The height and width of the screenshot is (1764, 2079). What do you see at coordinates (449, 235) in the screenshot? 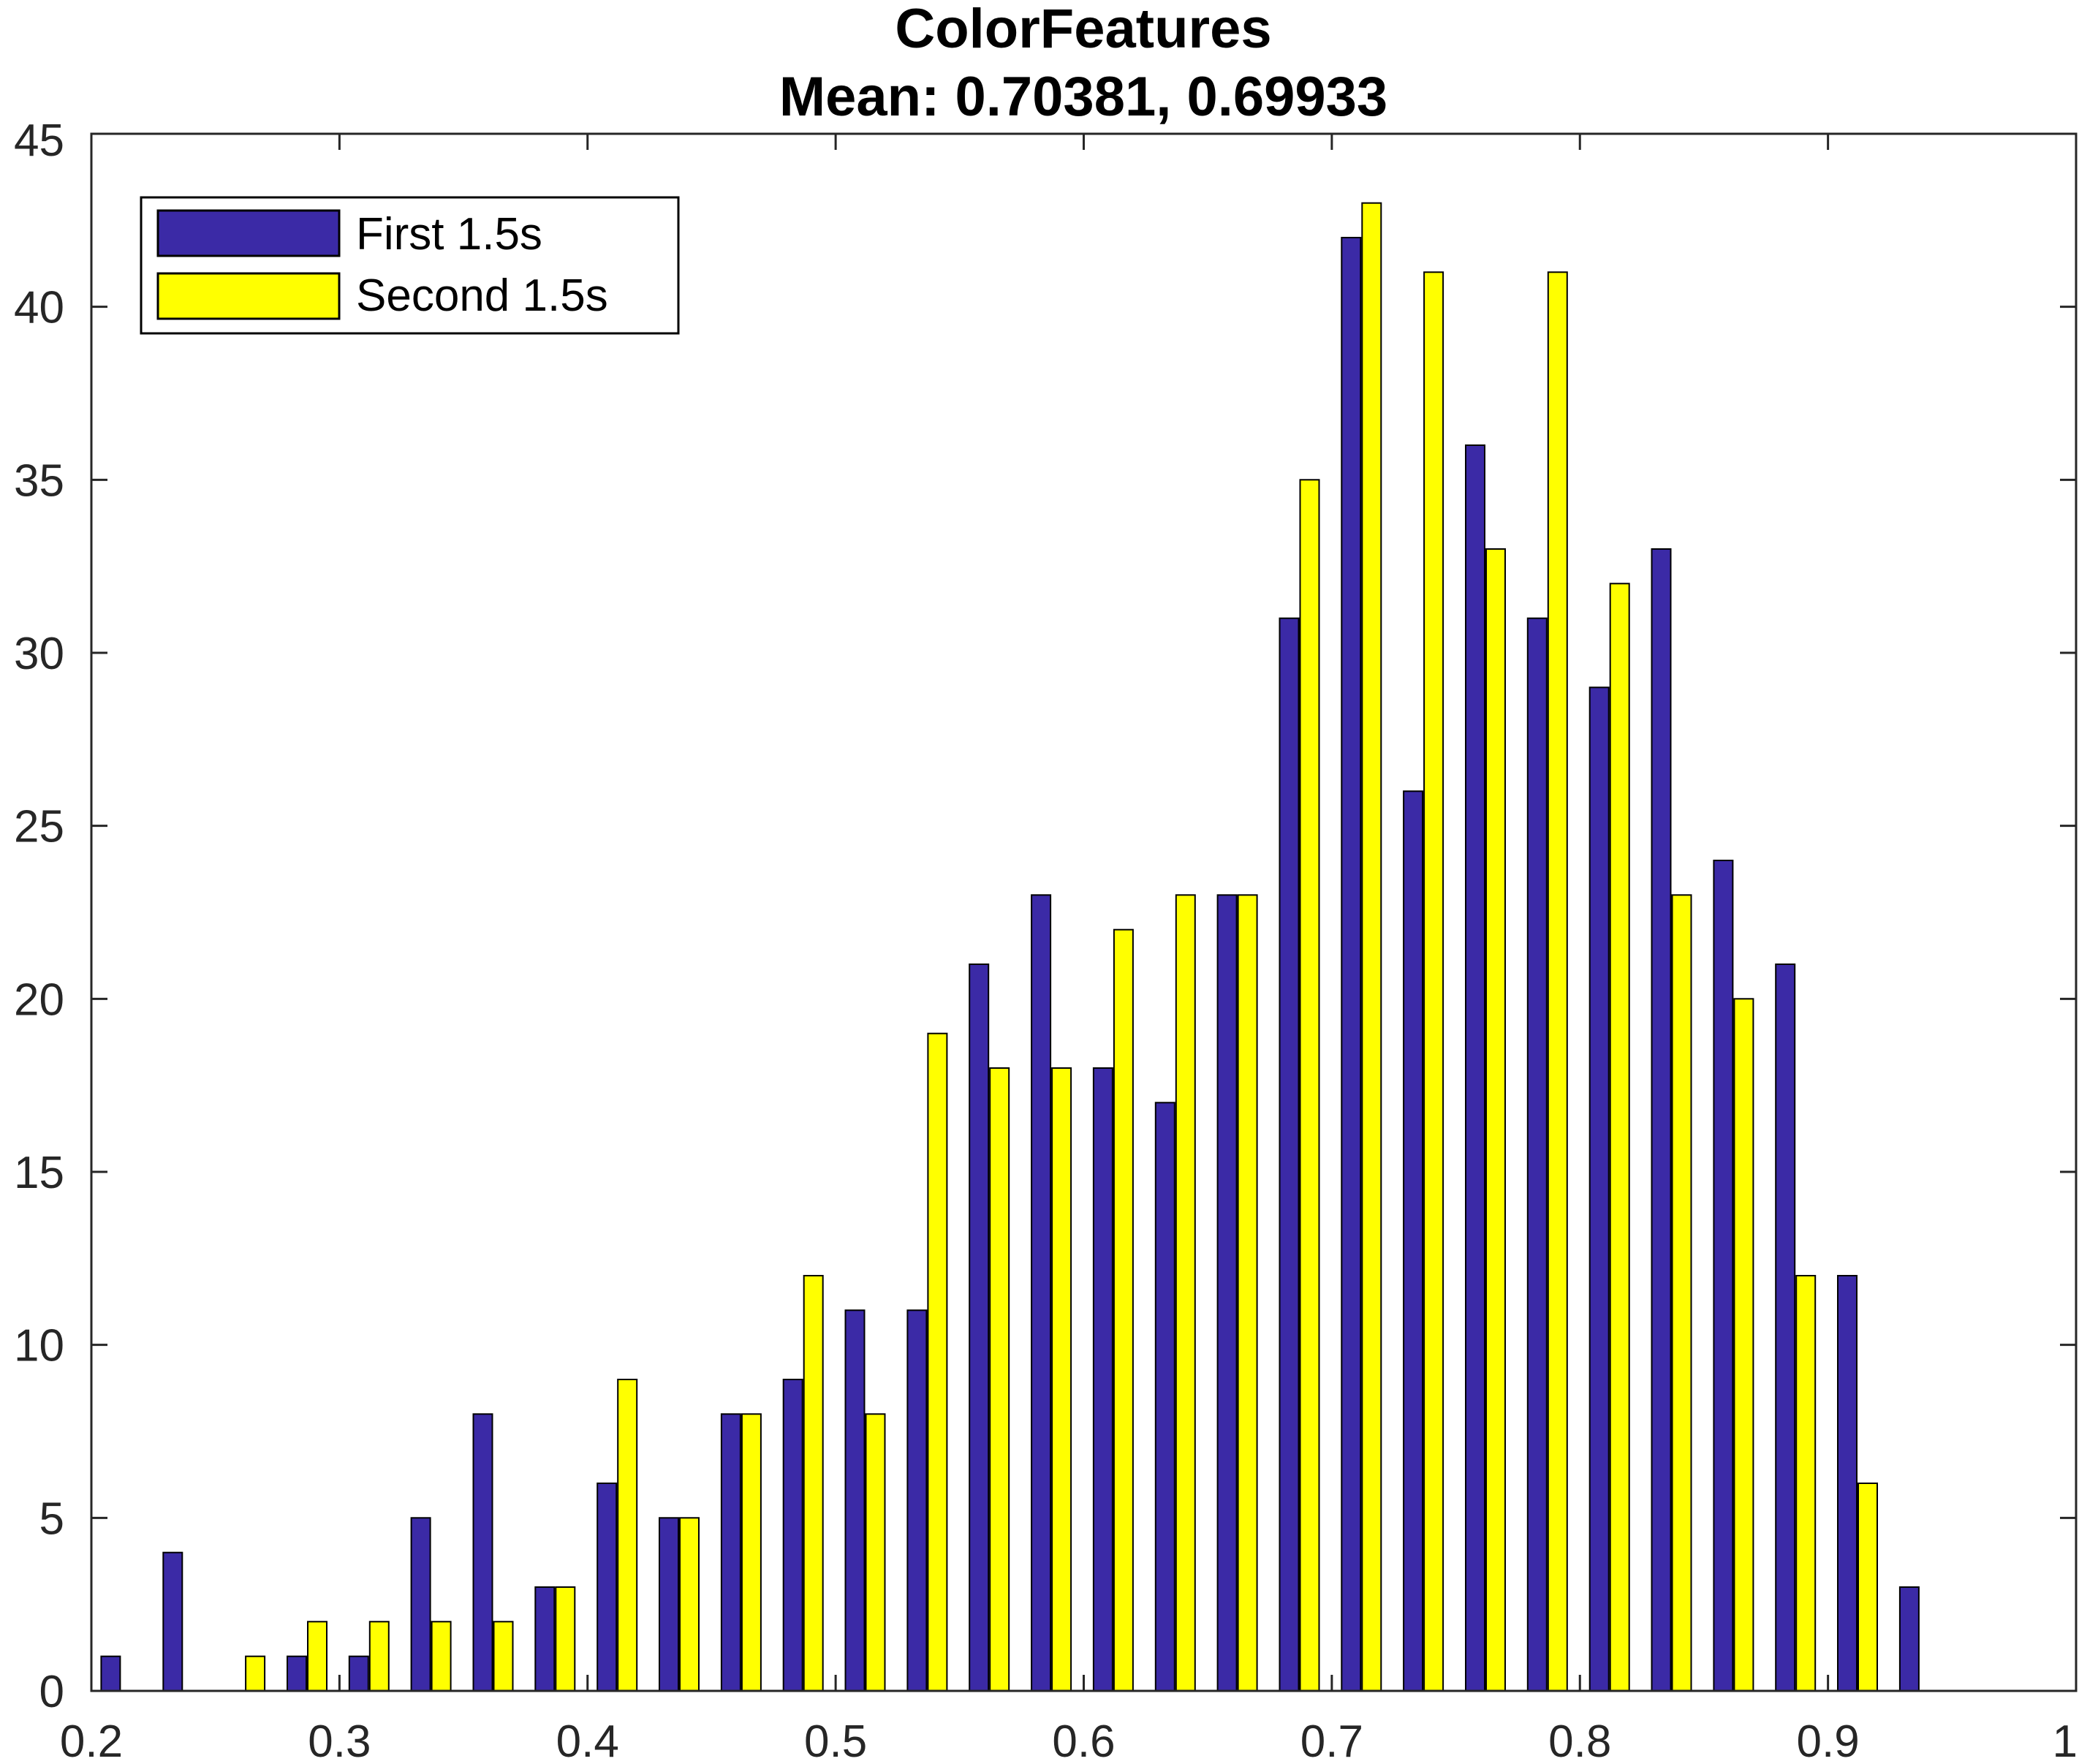
I see `legend-label-first: First 1.5s` at bounding box center [449, 235].